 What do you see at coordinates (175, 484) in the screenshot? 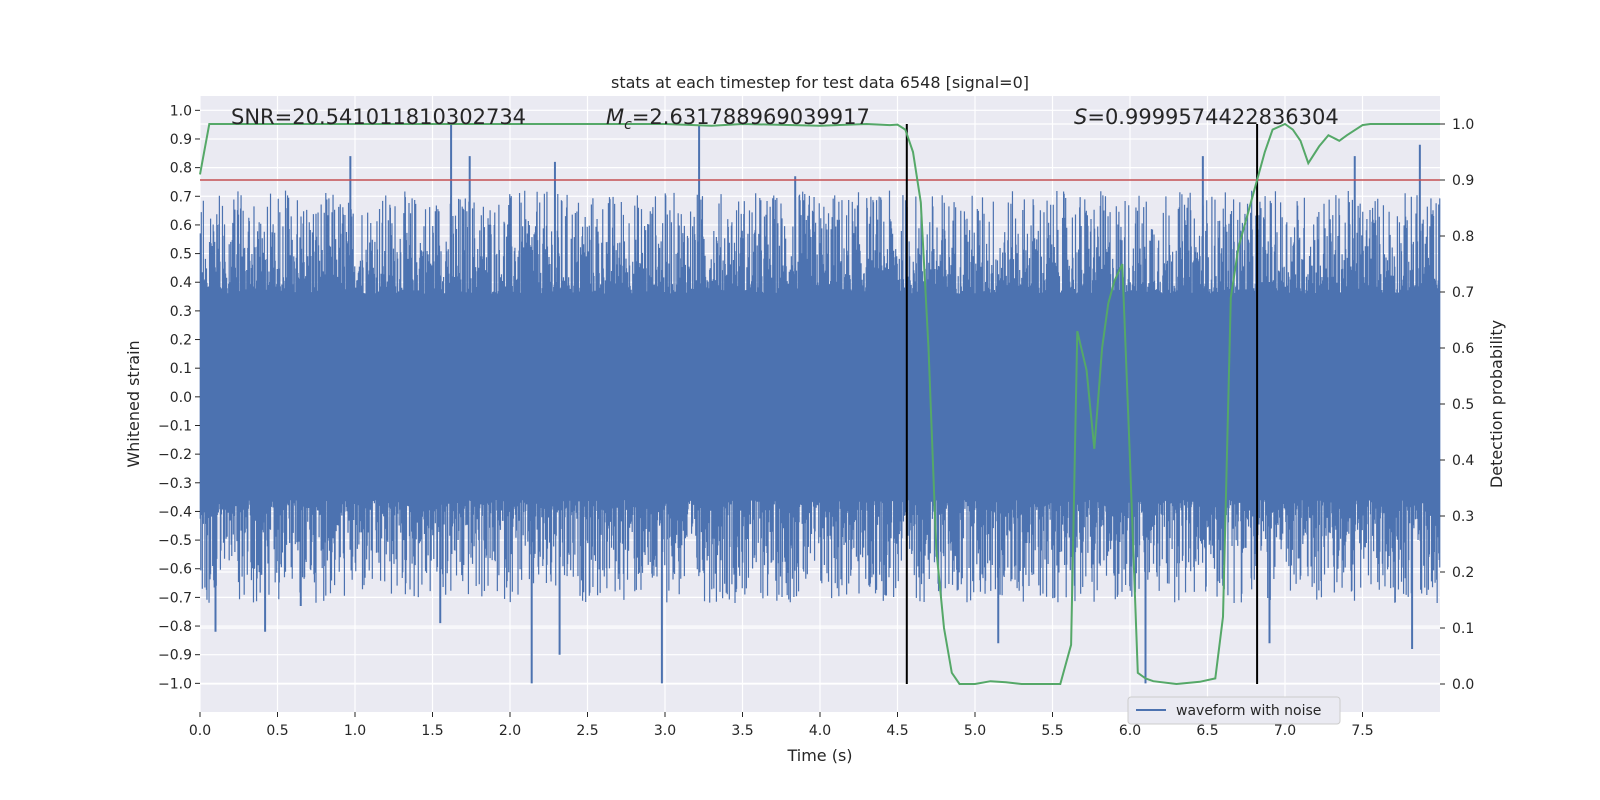
I see `y-left-tick-label-13: −0.3` at bounding box center [175, 484].